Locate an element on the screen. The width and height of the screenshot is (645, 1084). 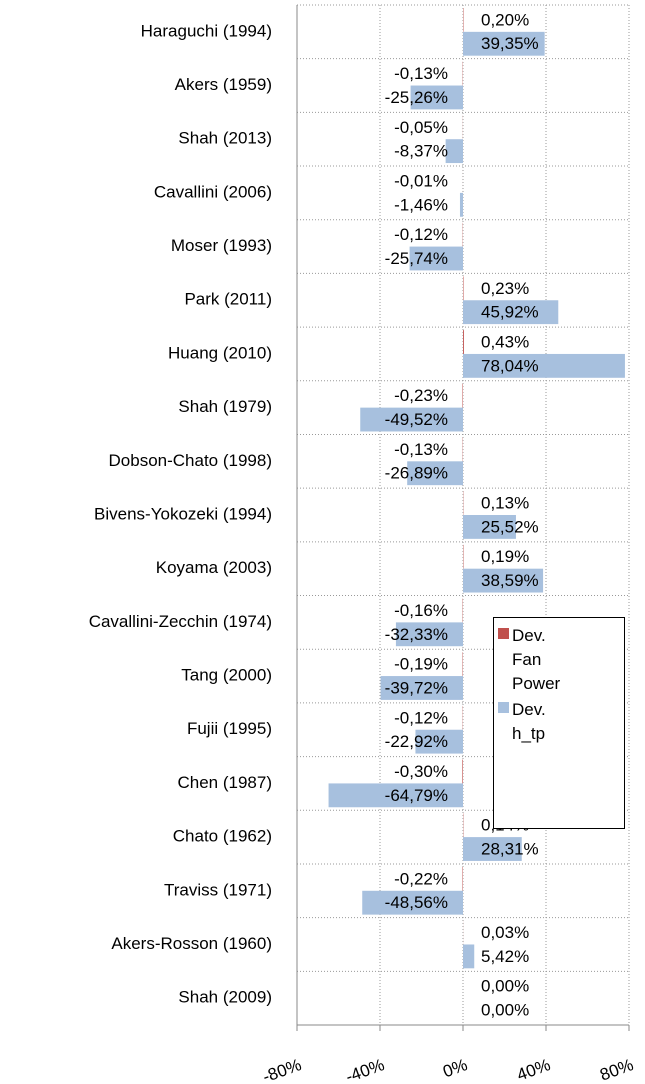
data-label: -8,37% is located at coordinates (421, 151).